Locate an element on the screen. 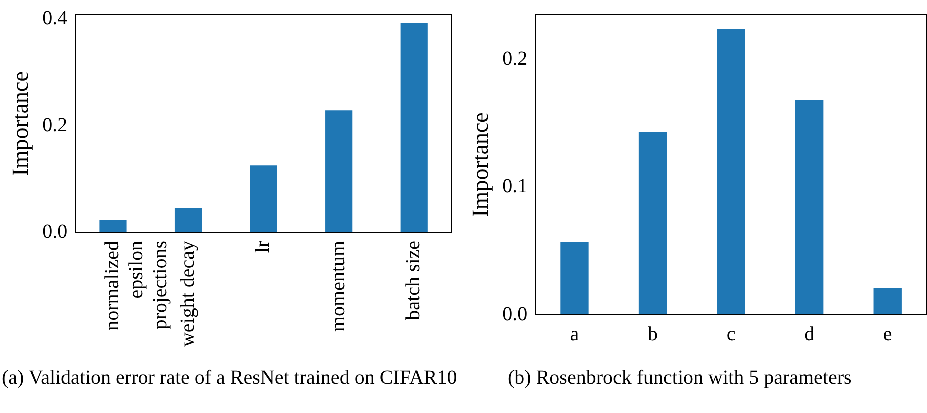 The height and width of the screenshot is (413, 927). x-tick-label: momentum is located at coordinates (338, 286).